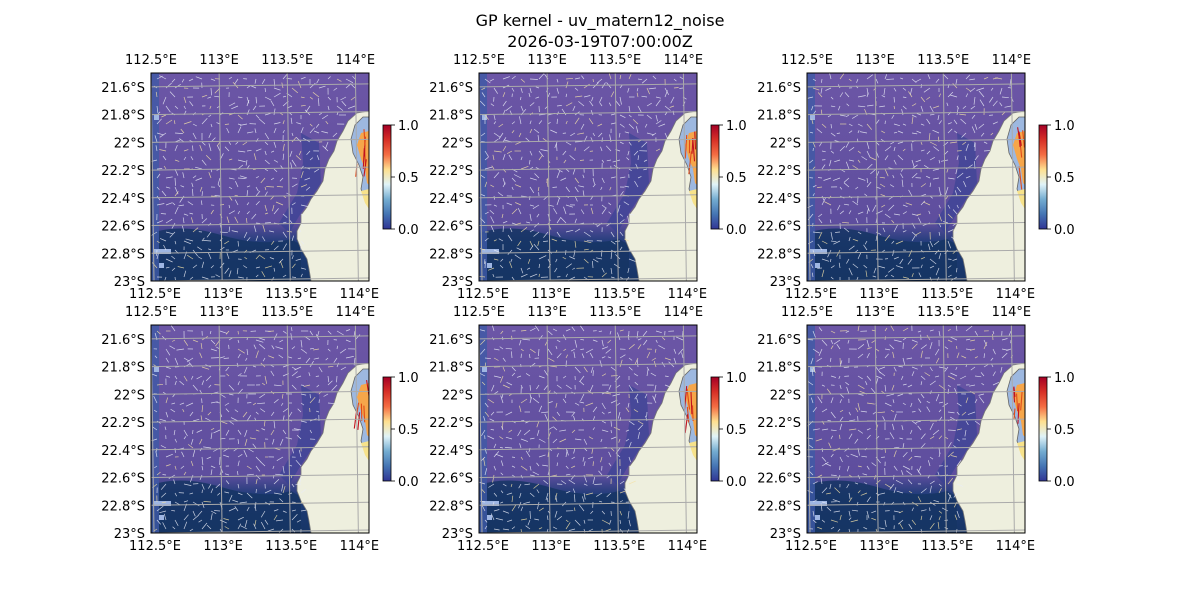 The image size is (1200, 600). Describe the element at coordinates (600, 20) in the screenshot. I see `figure-title-kernel: GP kernel - uv_matern12_noise` at that location.